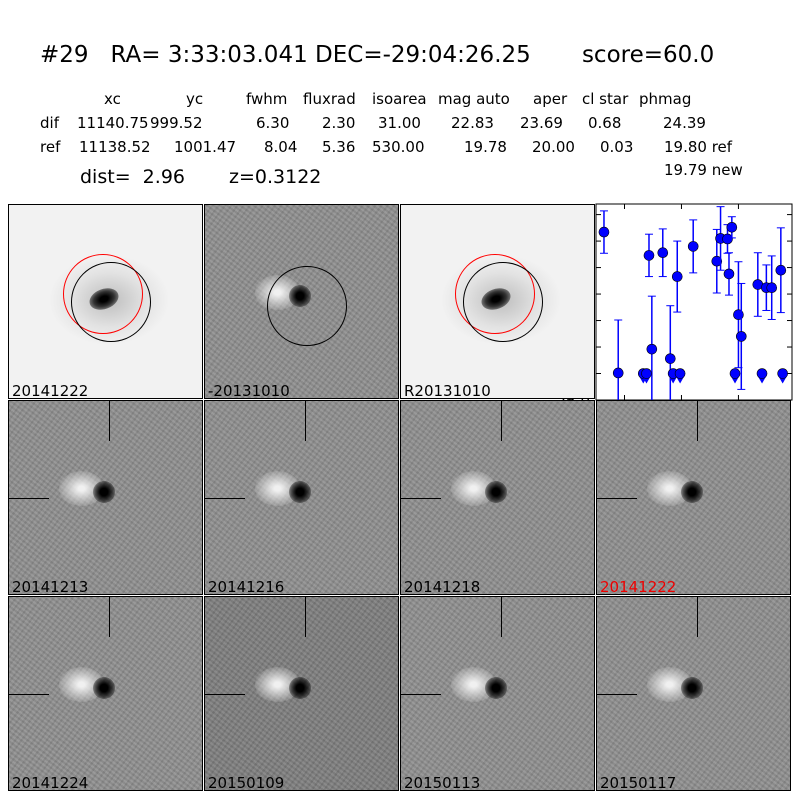  I want to click on stamp-date-label: 20150113, so click(442, 782).